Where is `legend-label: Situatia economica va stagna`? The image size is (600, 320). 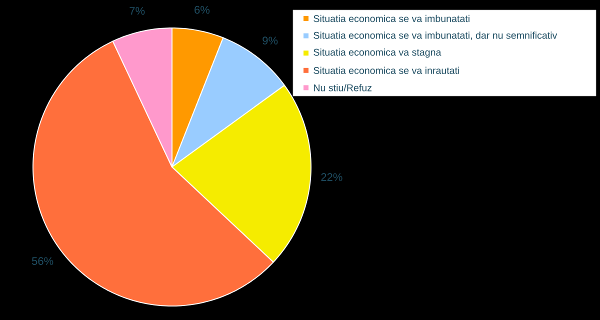 legend-label: Situatia economica va stagna is located at coordinates (378, 53).